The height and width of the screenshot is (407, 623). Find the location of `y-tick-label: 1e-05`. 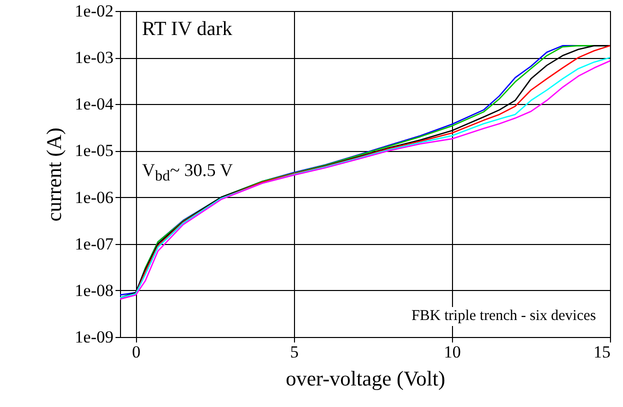

y-tick-label: 1e-05 is located at coordinates (94, 150).